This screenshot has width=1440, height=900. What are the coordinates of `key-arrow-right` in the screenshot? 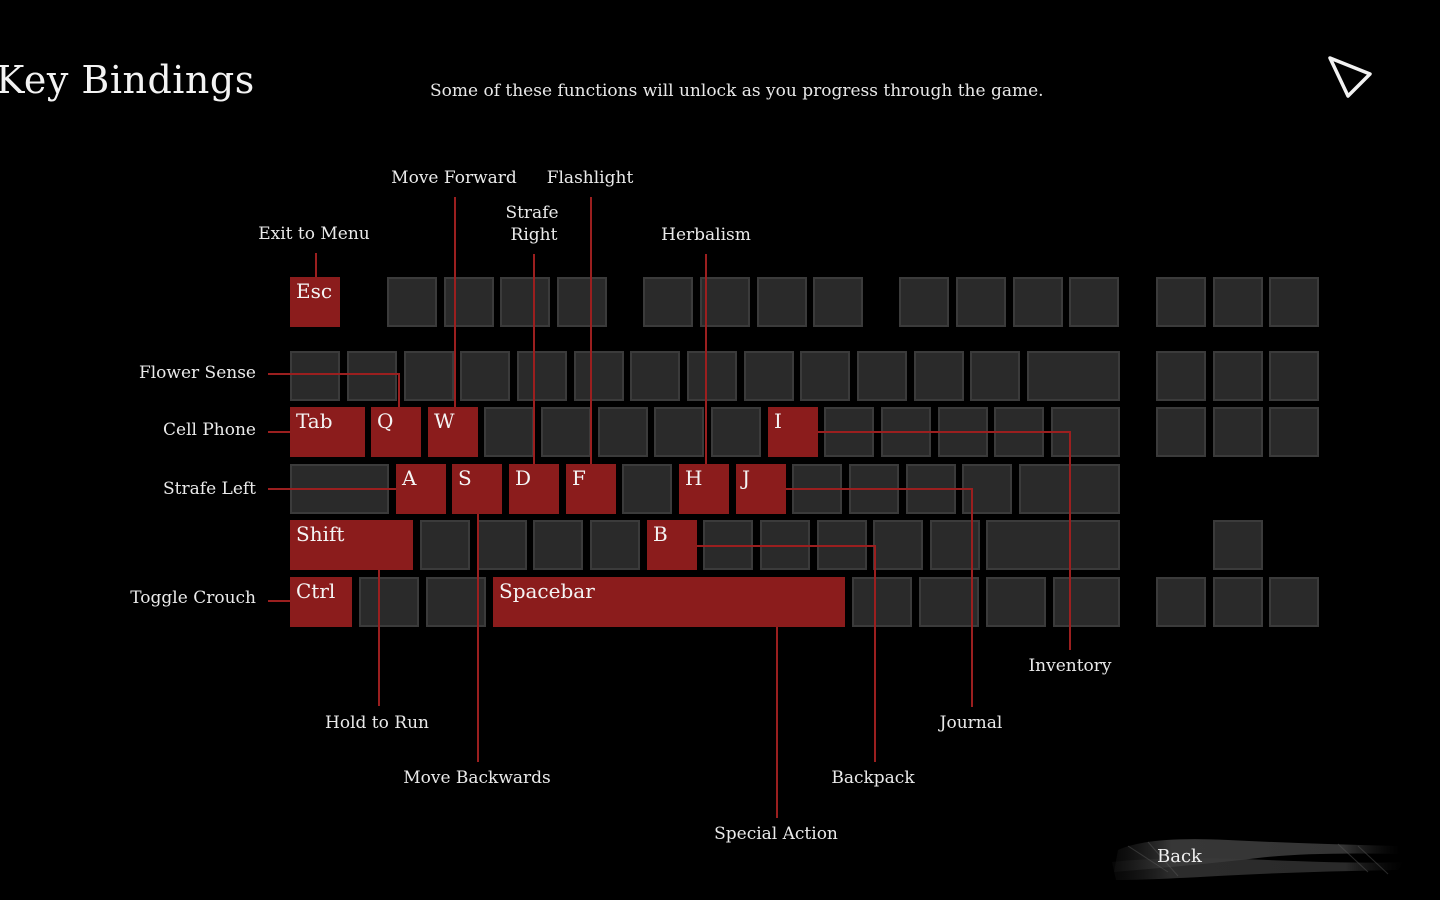 It's located at (1294, 602).